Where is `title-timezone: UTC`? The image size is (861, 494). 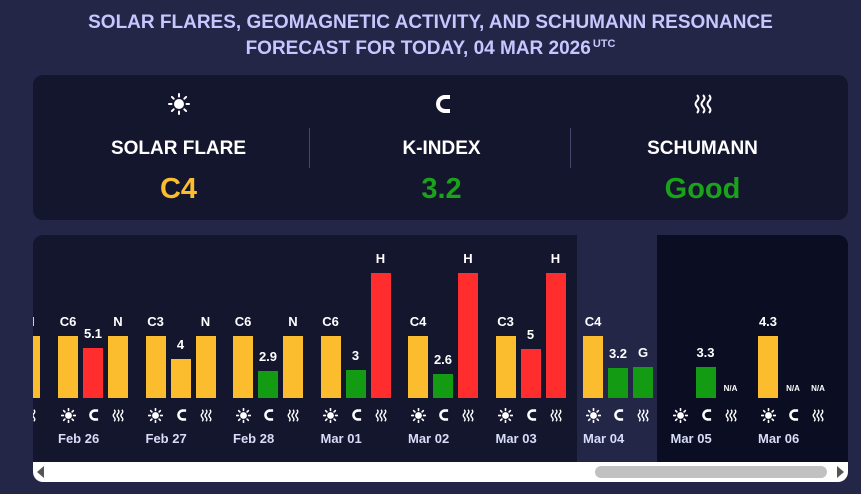
title-timezone: UTC is located at coordinates (604, 44).